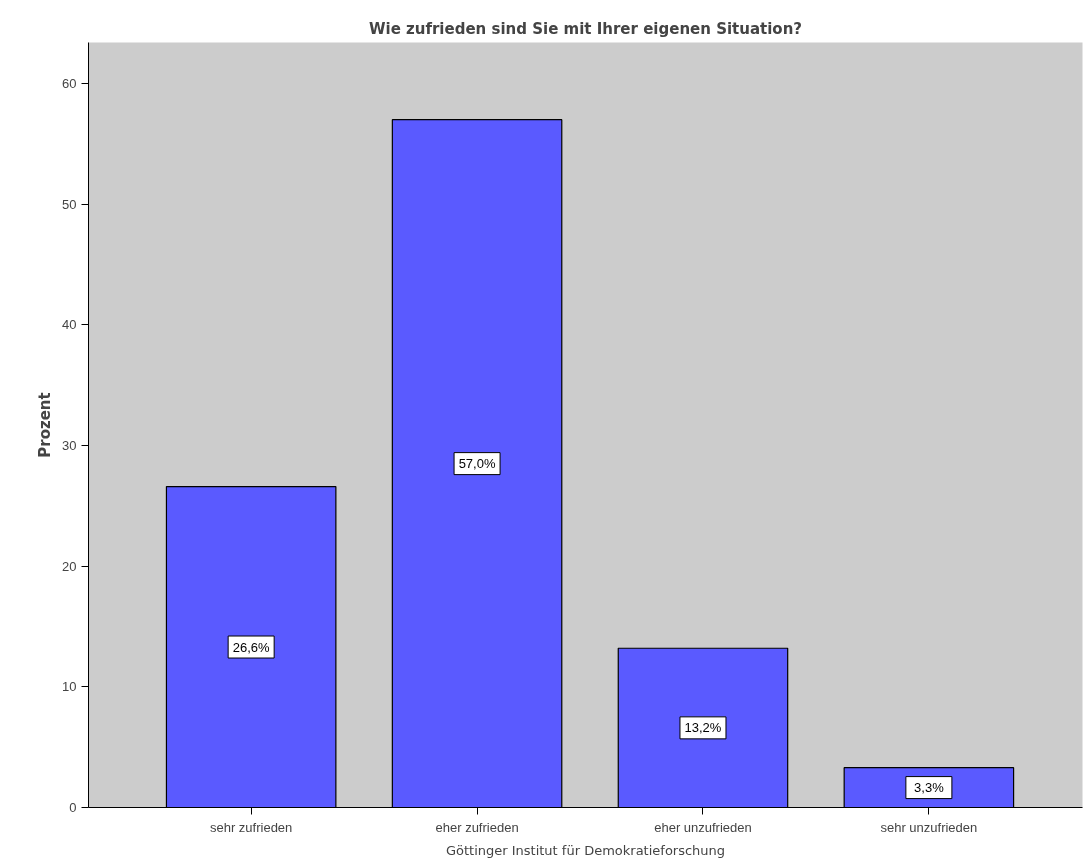 The width and height of the screenshot is (1084, 860). Describe the element at coordinates (45, 425) in the screenshot. I see `y-axis-title: Prozent` at that location.